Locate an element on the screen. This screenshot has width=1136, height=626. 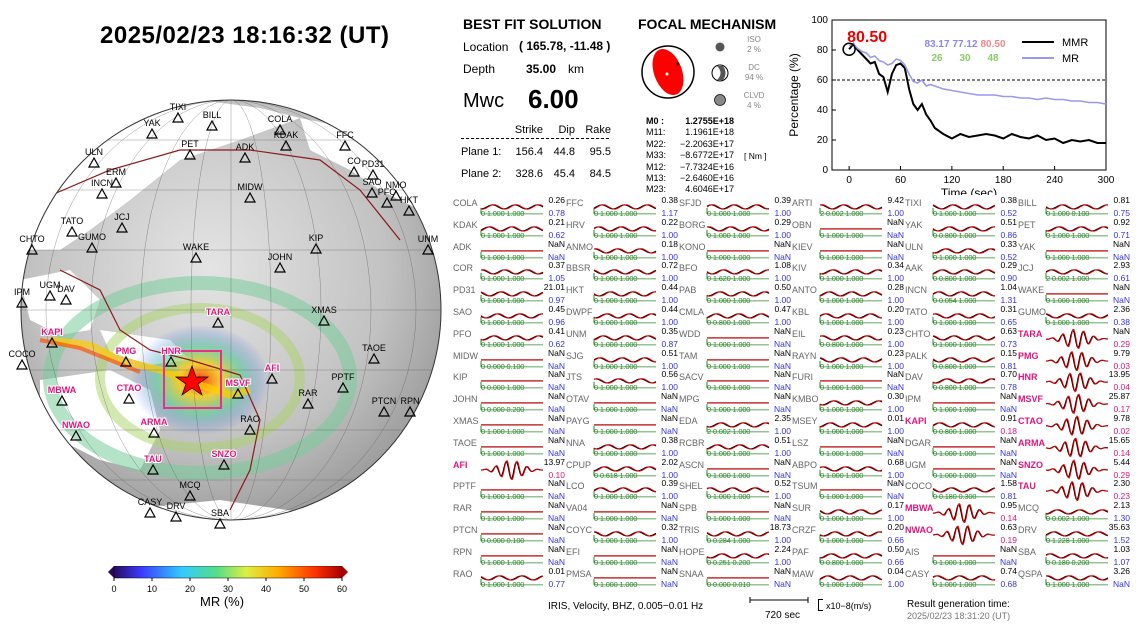
trace-coco: COCO 1.58 0.81 0 0.180 0.300 is located at coordinates (961, 490).